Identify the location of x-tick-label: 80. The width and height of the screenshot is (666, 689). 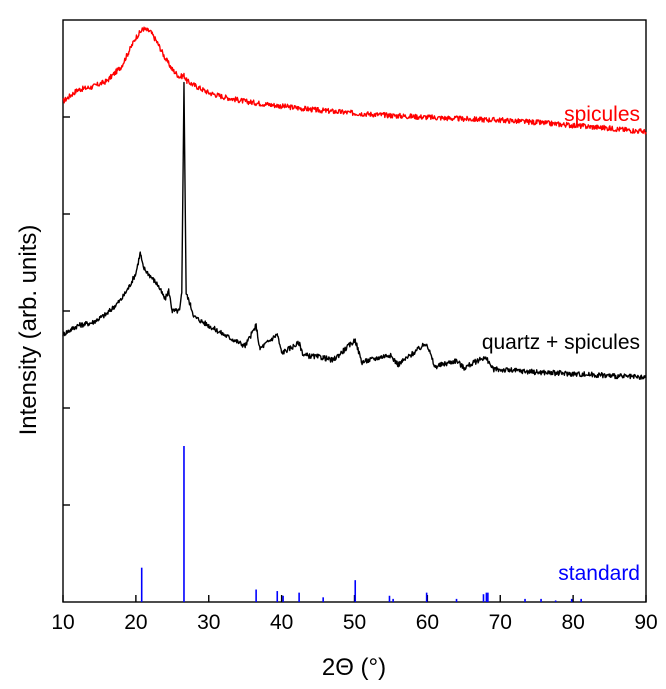
(572, 622).